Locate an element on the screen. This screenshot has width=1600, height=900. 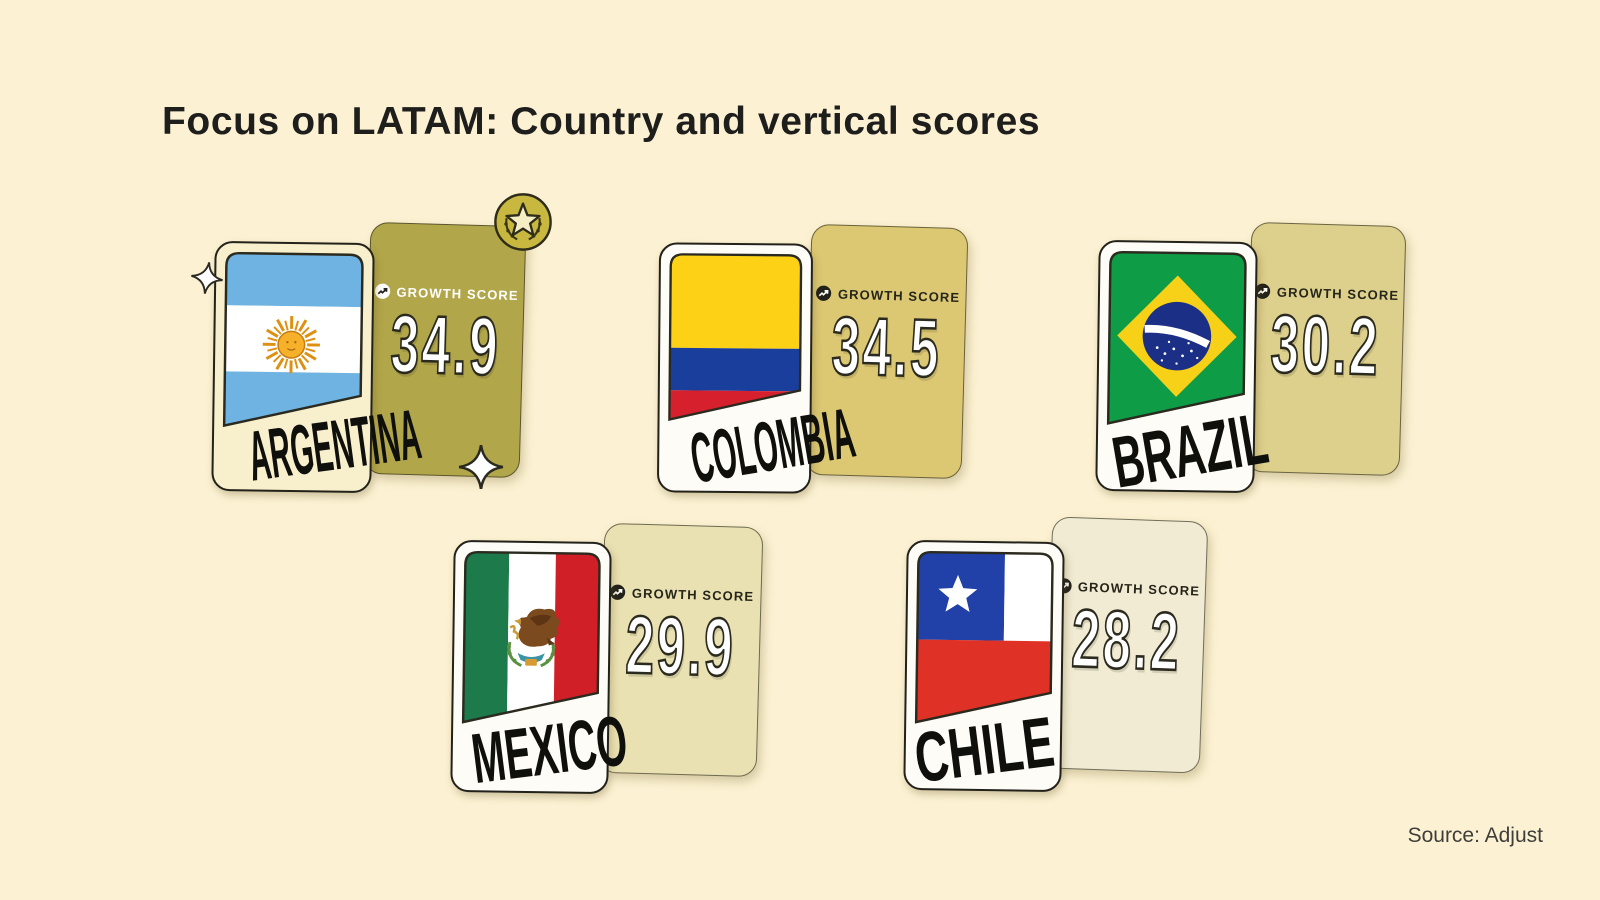
source-credit: Source: Adjust is located at coordinates (1475, 835).